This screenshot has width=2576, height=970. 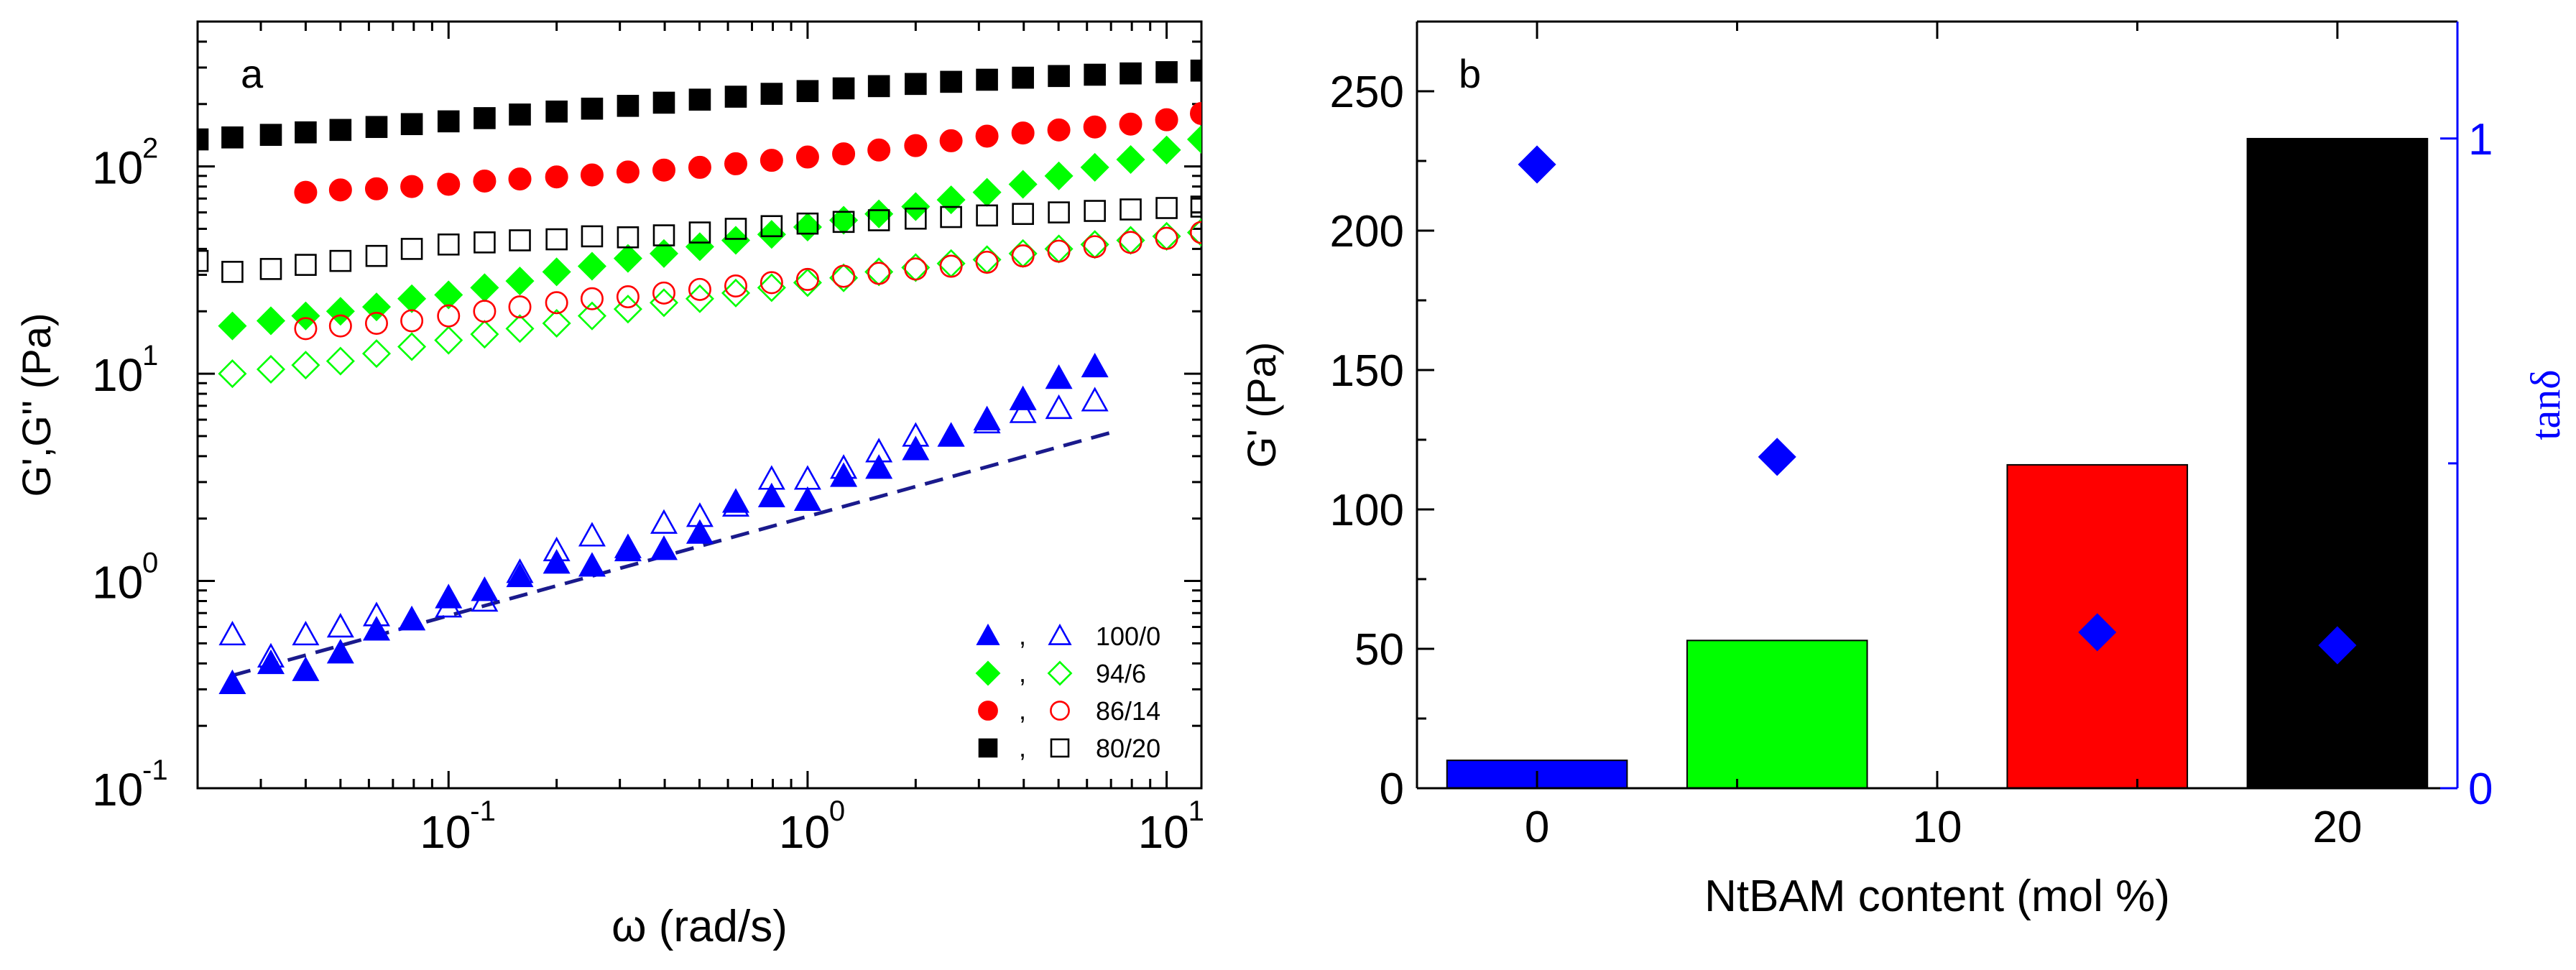 I want to click on legend-marker-s94-loss, so click(x=1060, y=673).